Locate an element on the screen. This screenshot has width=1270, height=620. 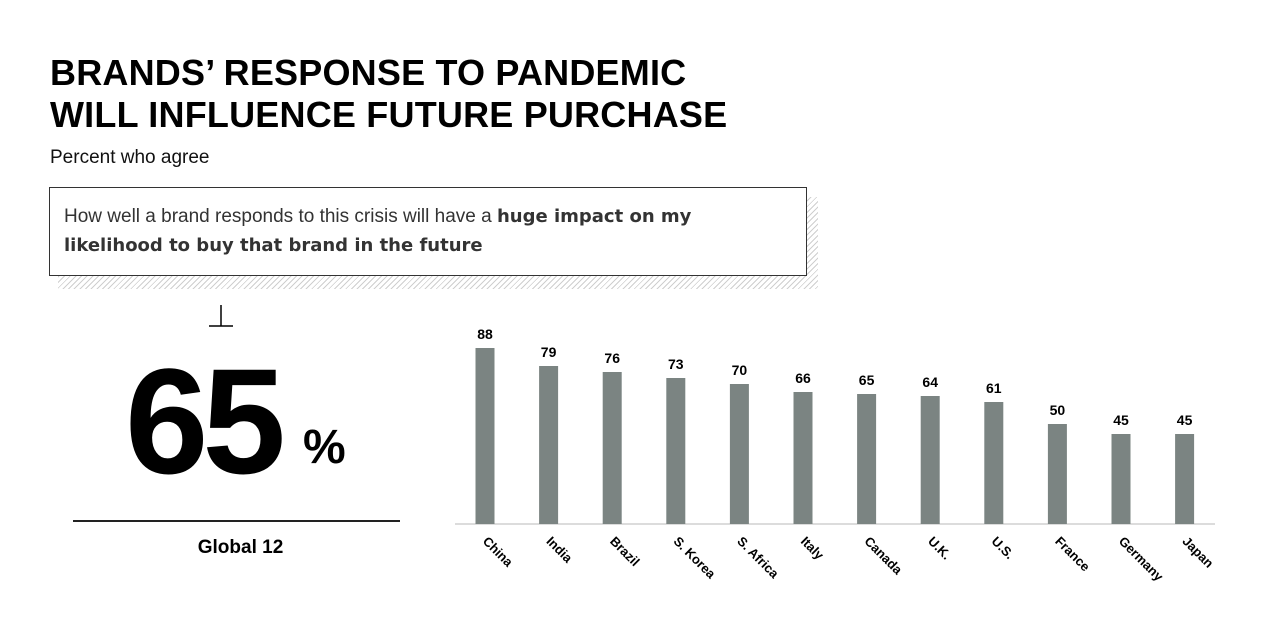
data-label-5: 66 is located at coordinates (803, 378).